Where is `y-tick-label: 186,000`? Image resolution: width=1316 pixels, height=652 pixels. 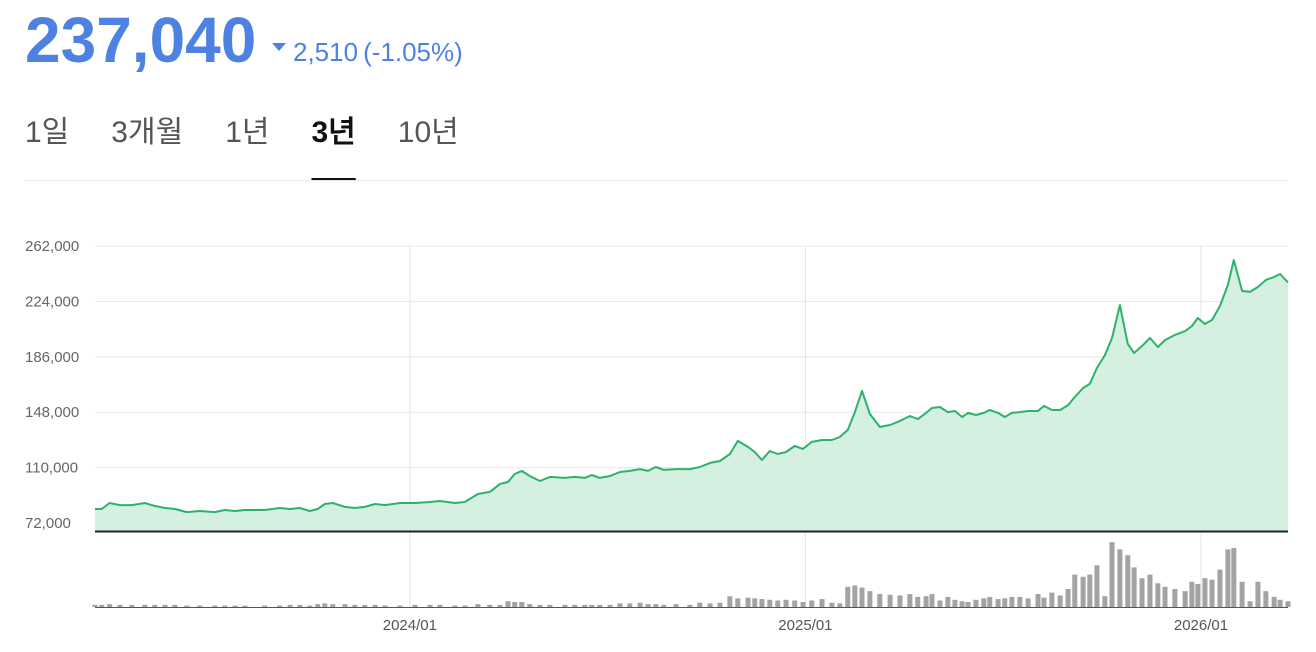
y-tick-label: 186,000 is located at coordinates (52, 357).